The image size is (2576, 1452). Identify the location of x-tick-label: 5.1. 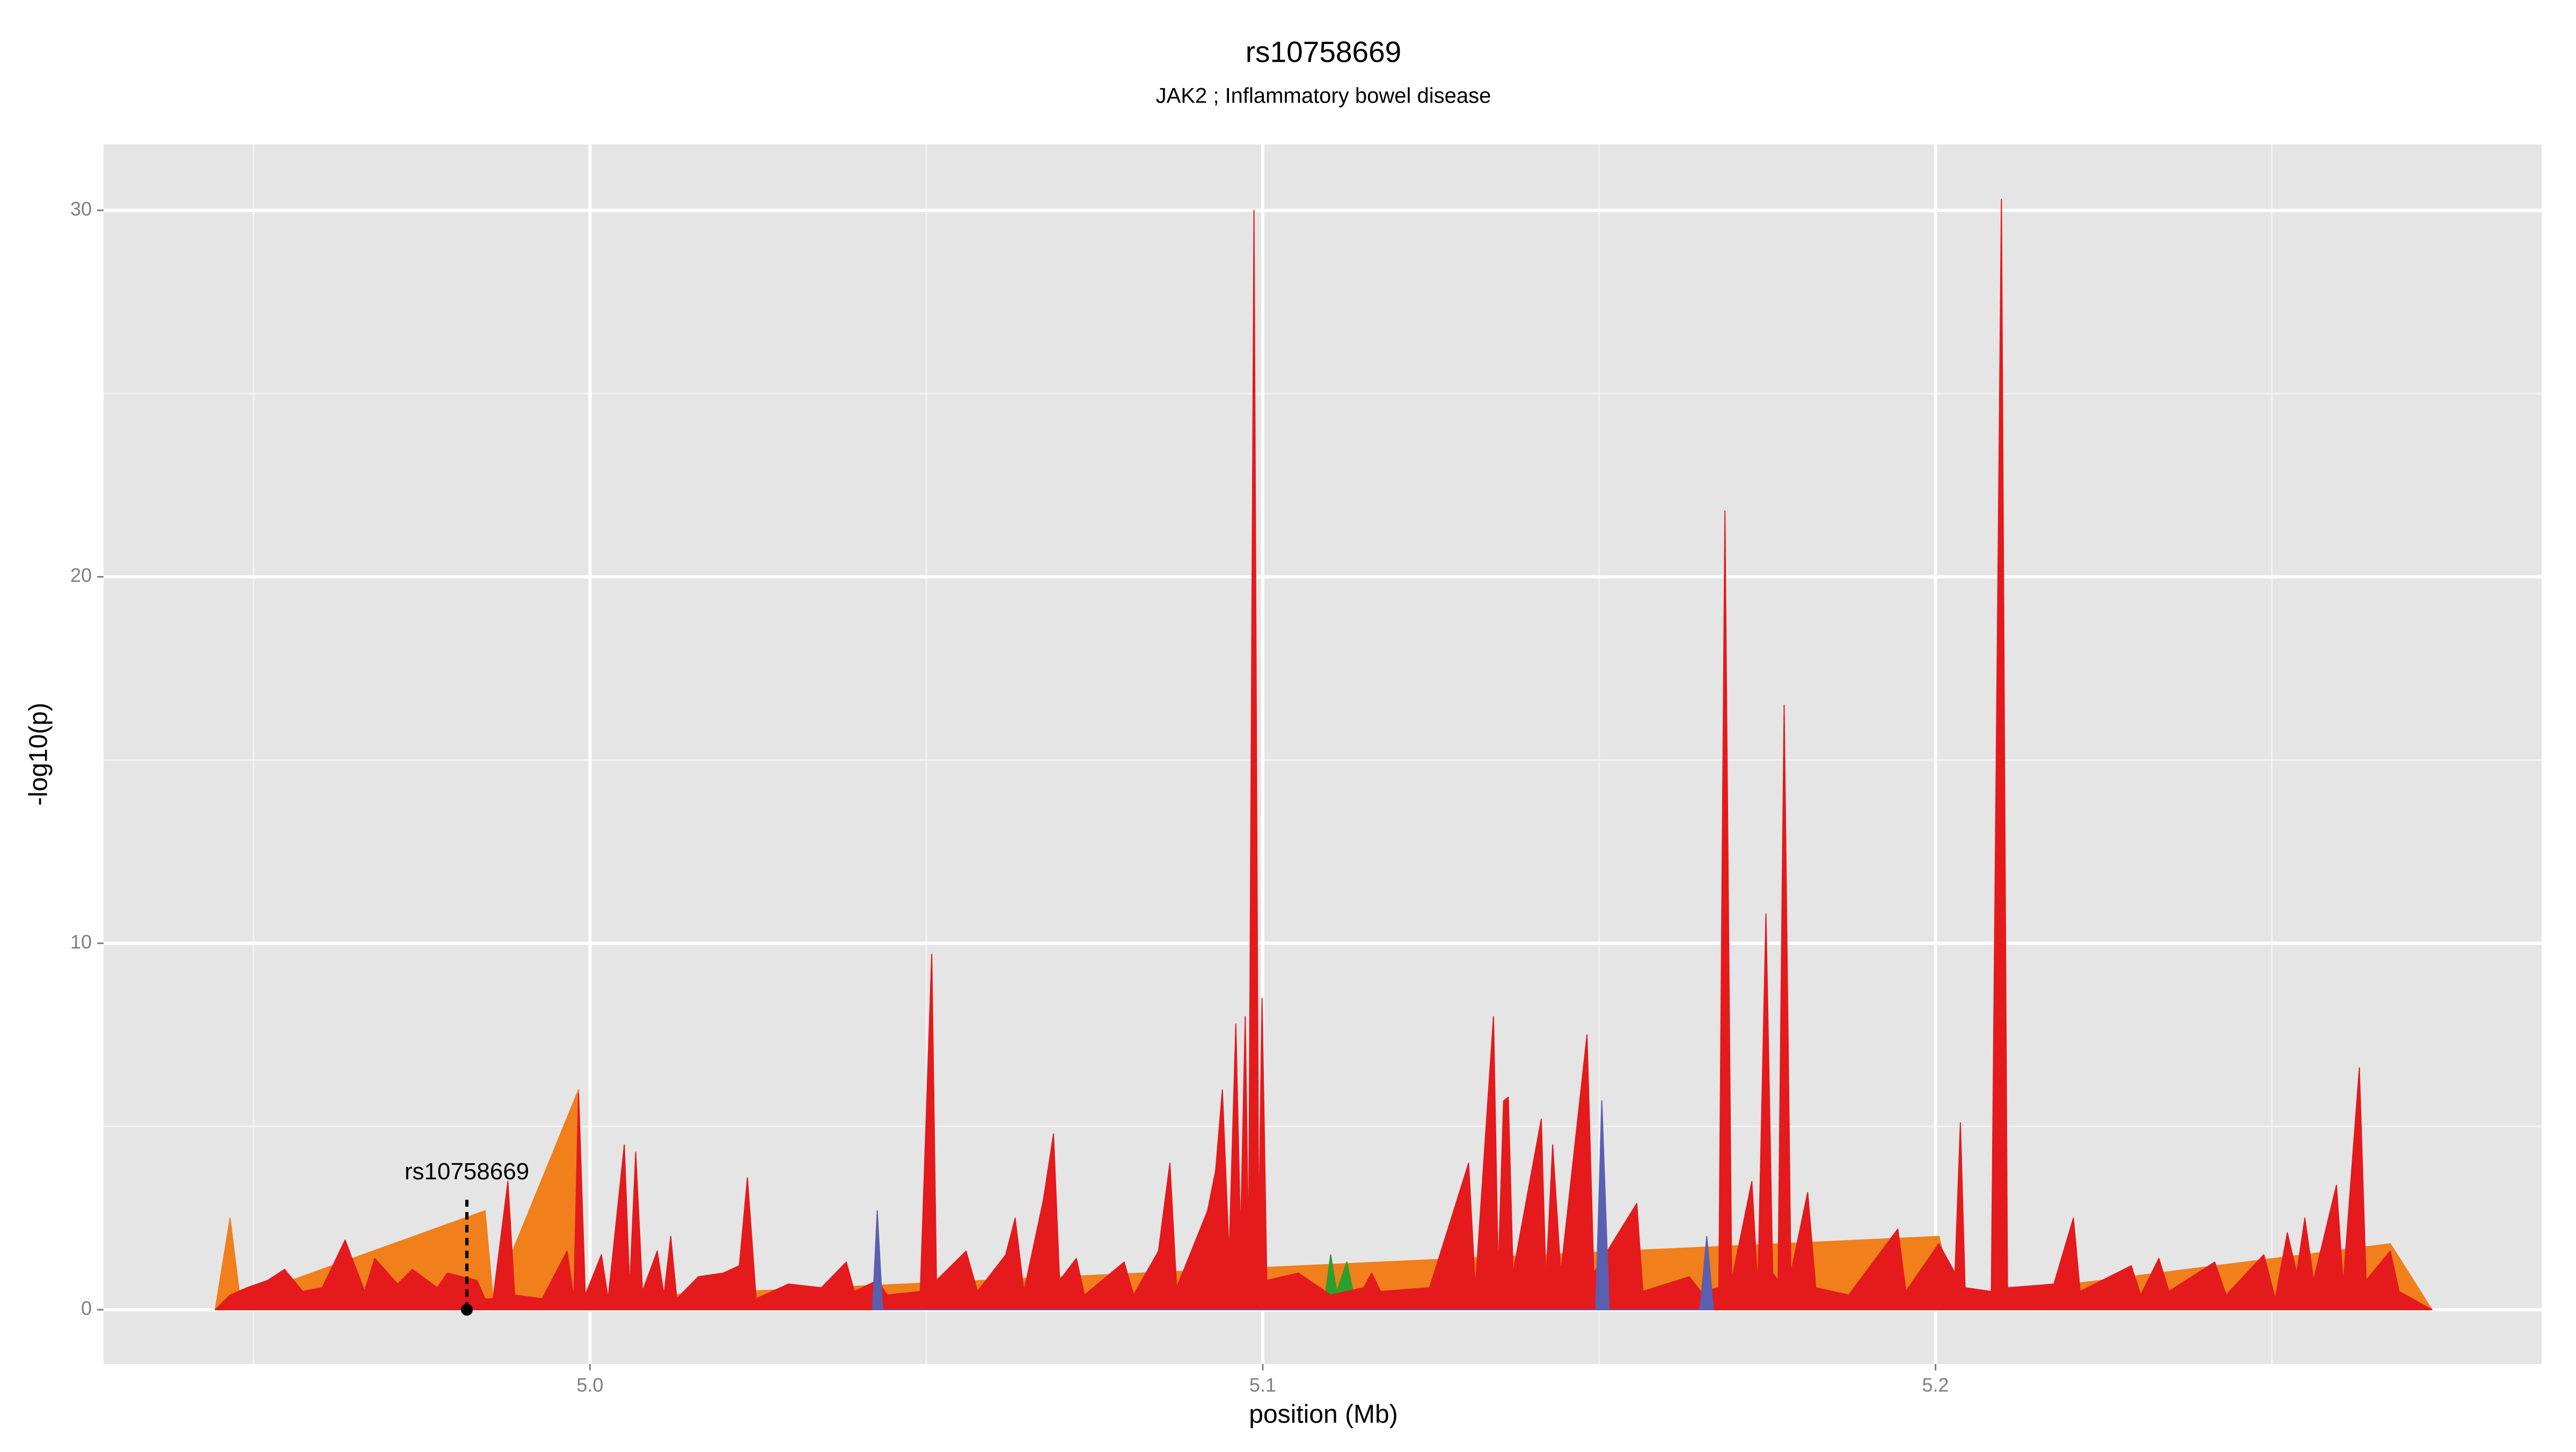
(1262, 1385).